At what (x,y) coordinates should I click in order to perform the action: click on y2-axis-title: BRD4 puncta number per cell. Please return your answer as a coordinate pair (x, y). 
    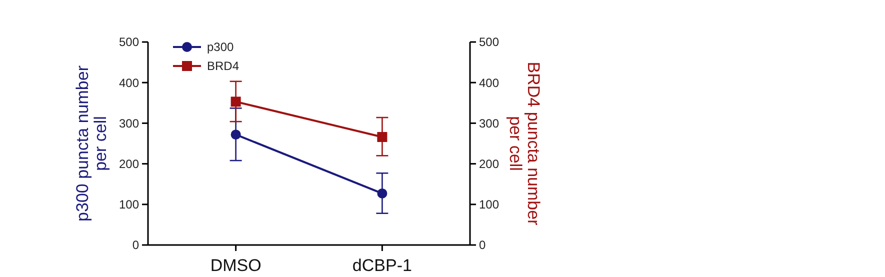
    Looking at the image, I should click on (524, 144).